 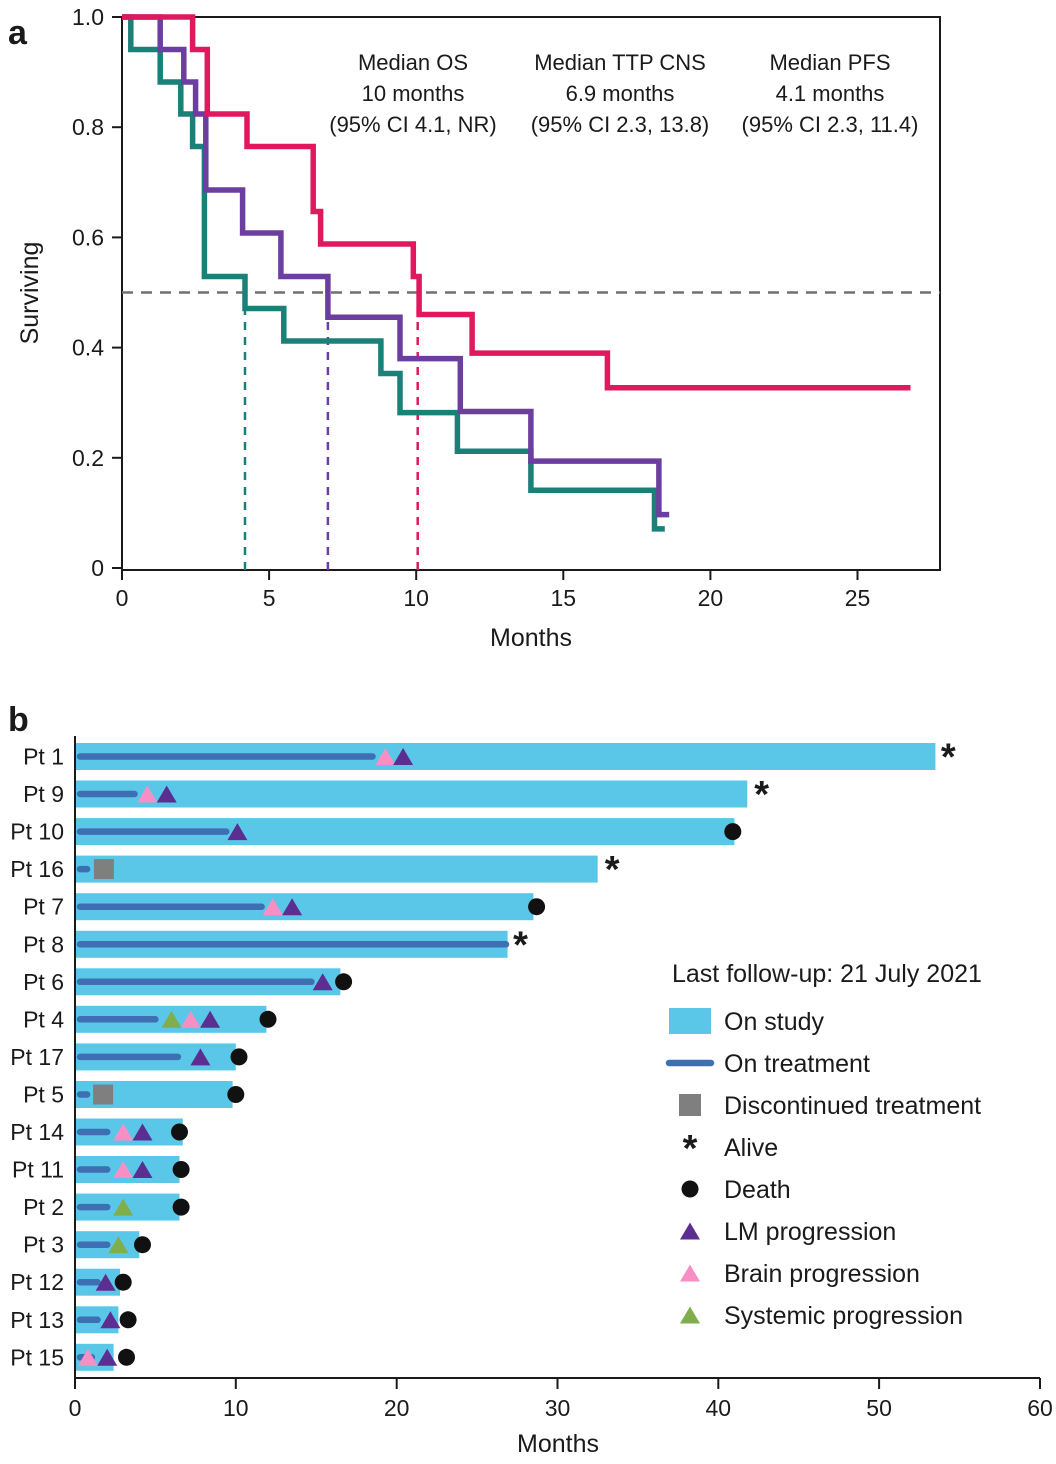 What do you see at coordinates (106, 1207) in the screenshot?
I see `swimmer-row: Pt 2` at bounding box center [106, 1207].